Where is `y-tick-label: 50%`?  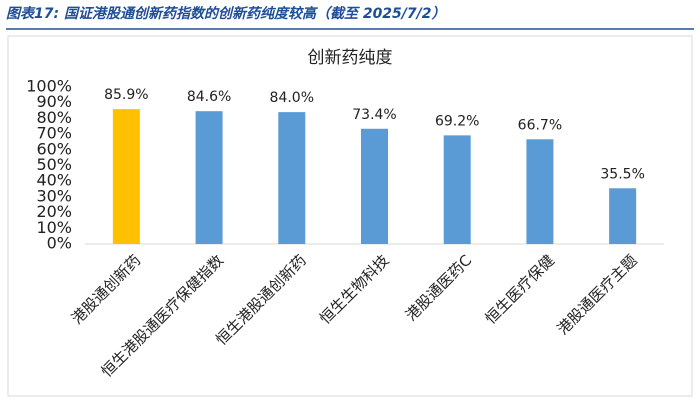
y-tick-label: 50% is located at coordinates (54, 164).